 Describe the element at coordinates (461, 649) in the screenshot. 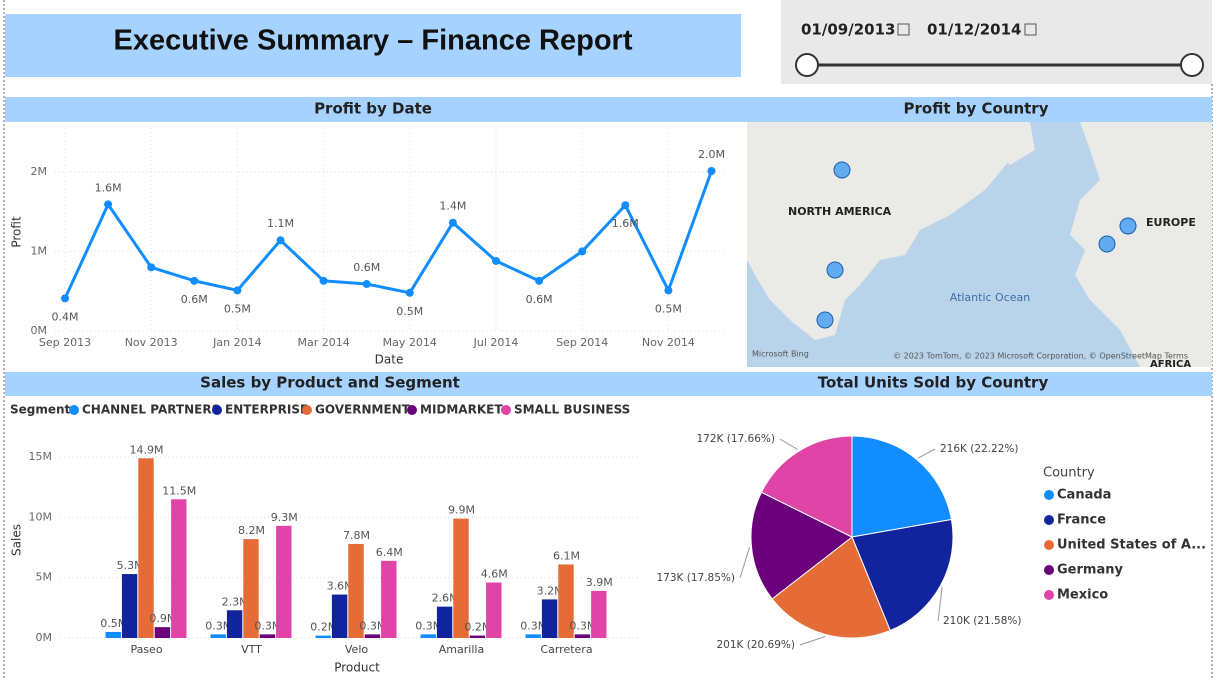

I see `x-tick-label: Amarilla` at that location.